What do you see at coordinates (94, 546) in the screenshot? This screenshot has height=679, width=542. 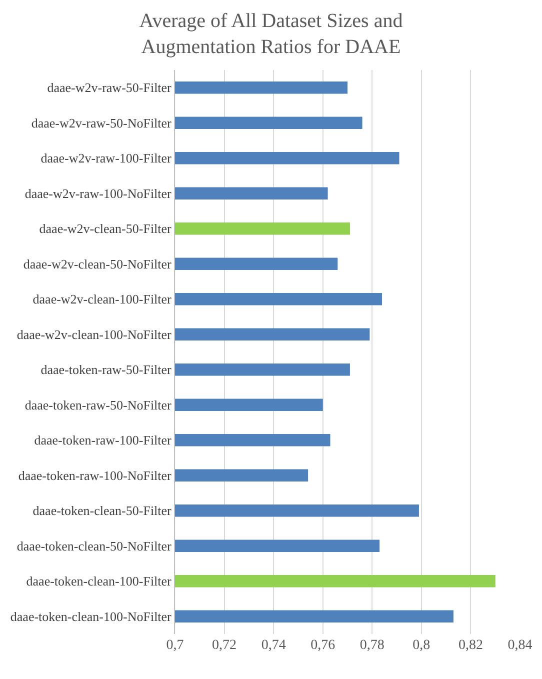 I see `y-tick-label: daae-token-clean-50-NoFilter` at bounding box center [94, 546].